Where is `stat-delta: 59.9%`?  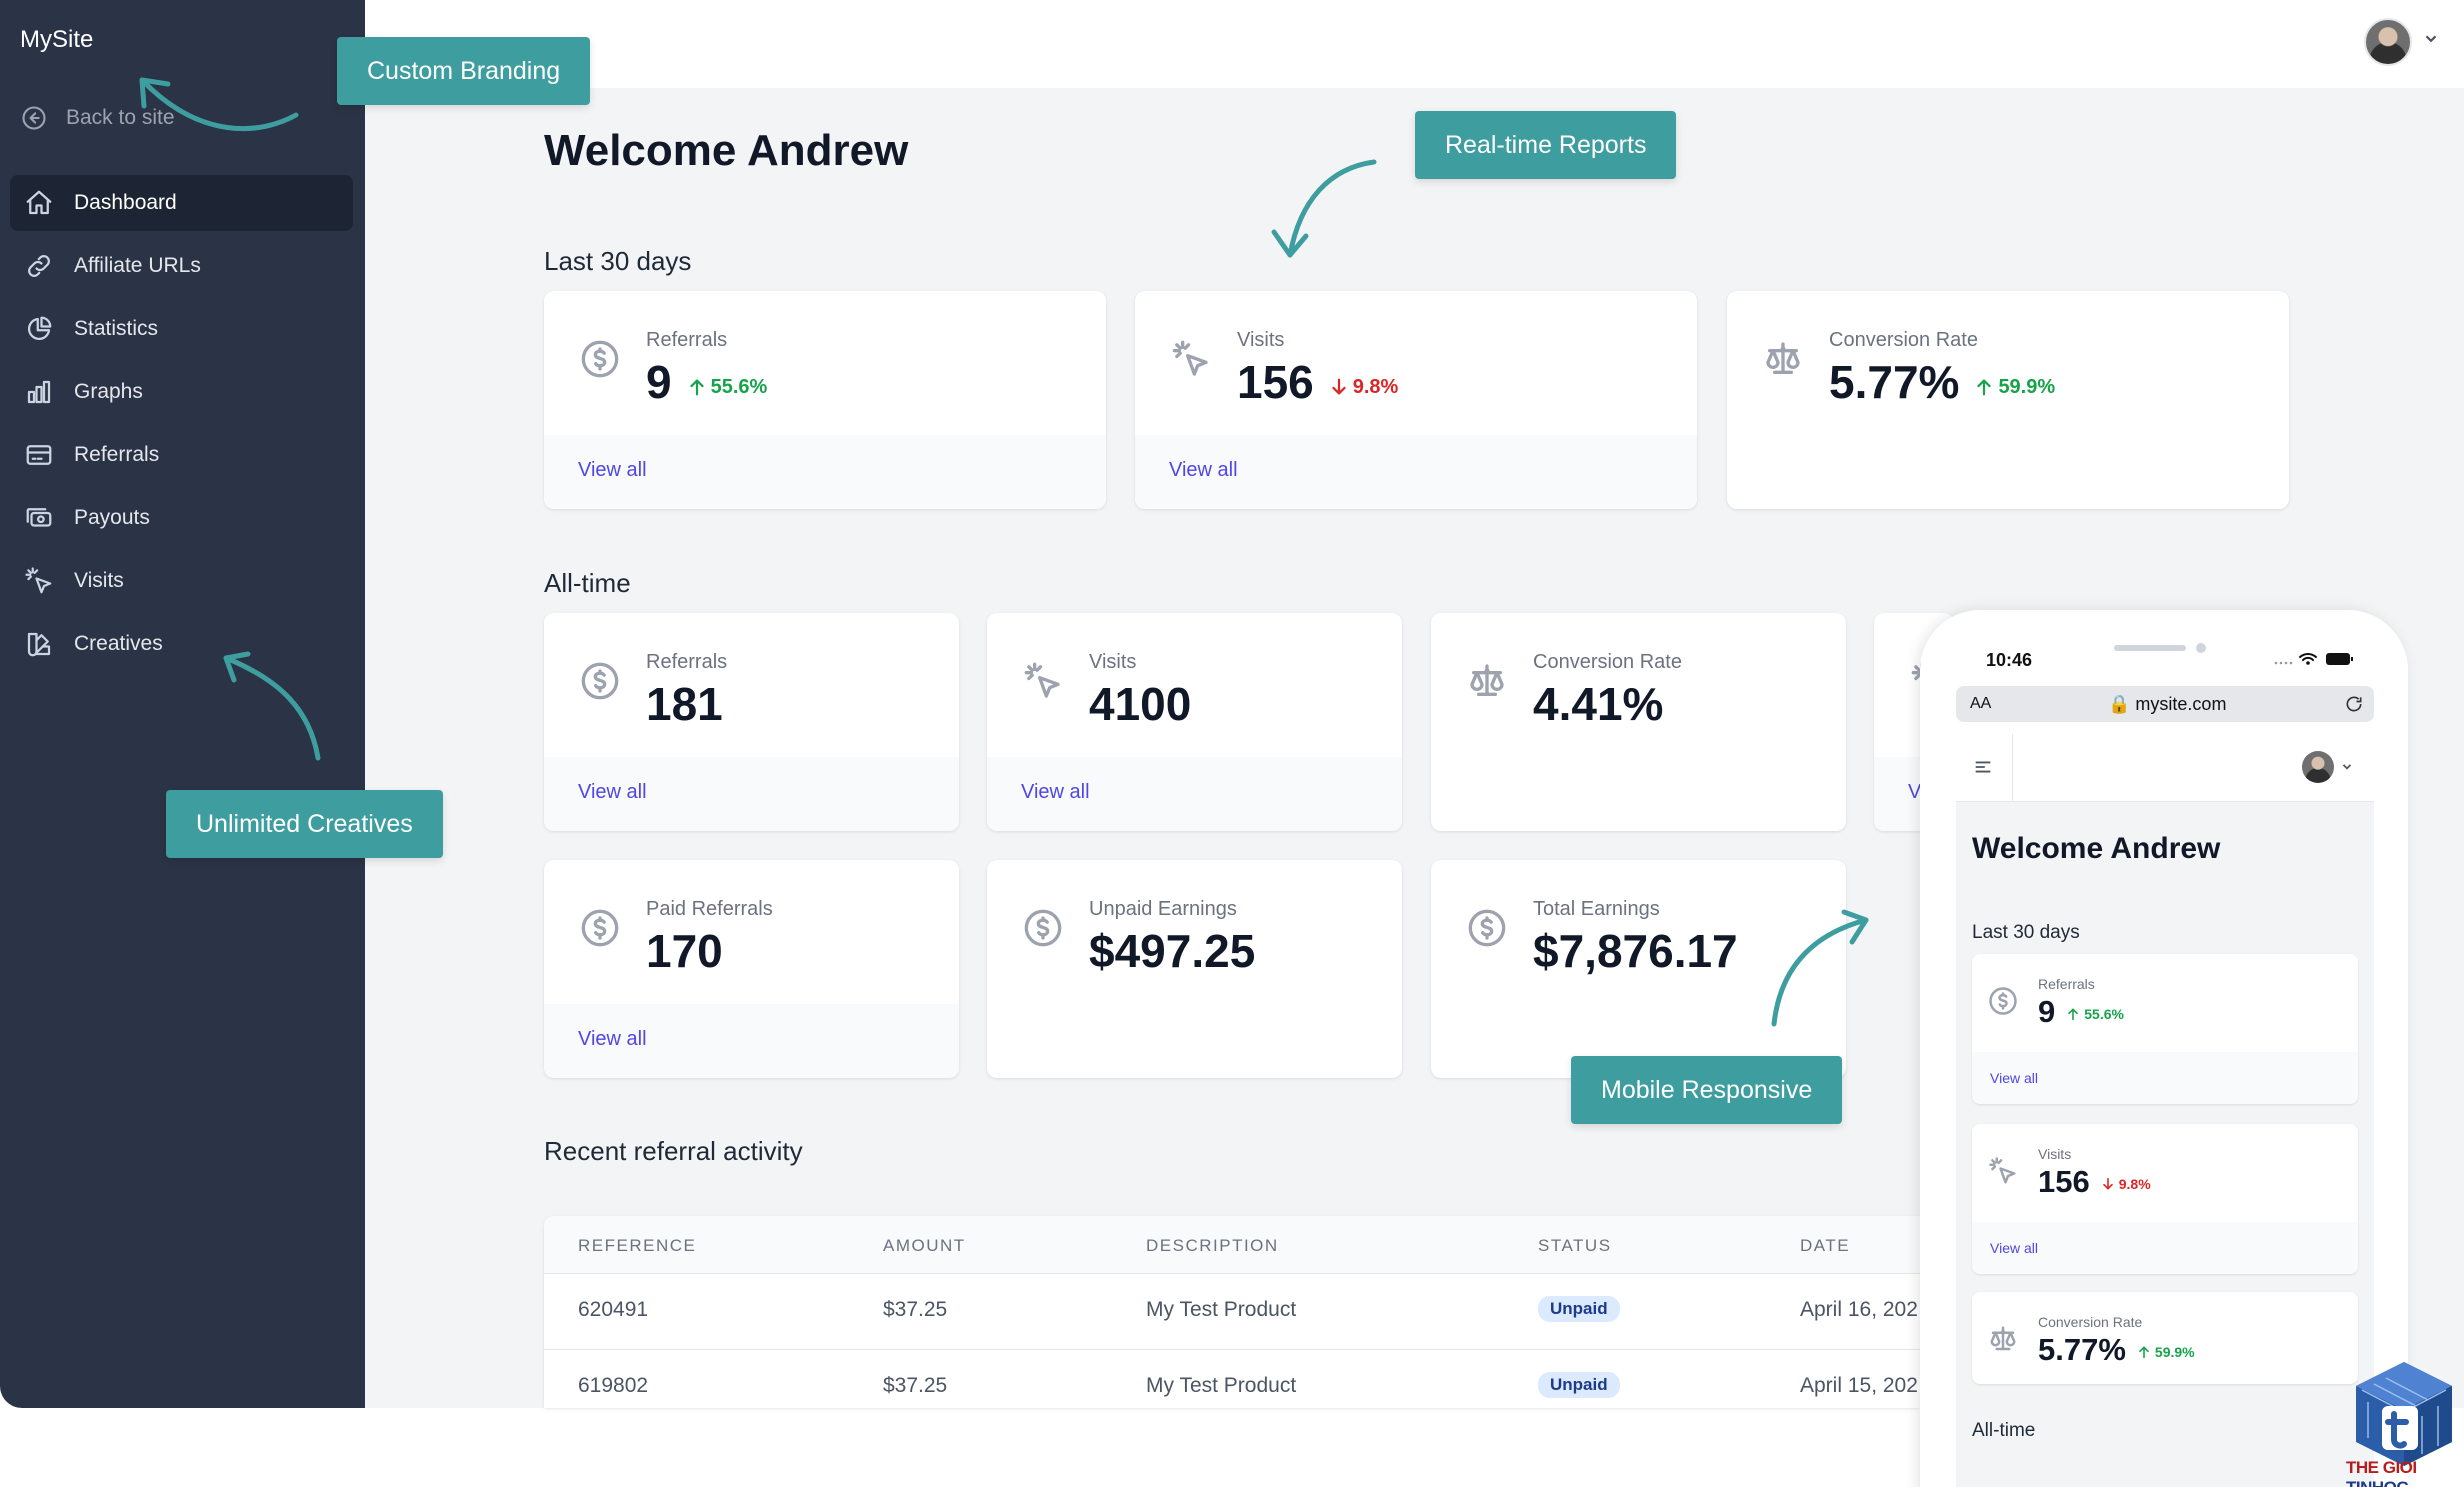
stat-delta: 59.9% is located at coordinates (2165, 1352).